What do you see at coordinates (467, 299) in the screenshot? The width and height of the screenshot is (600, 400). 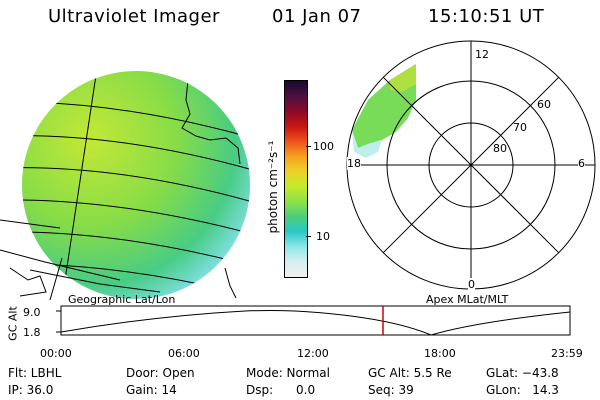 I see `apex-caption: Apex MLat/MLT` at bounding box center [467, 299].